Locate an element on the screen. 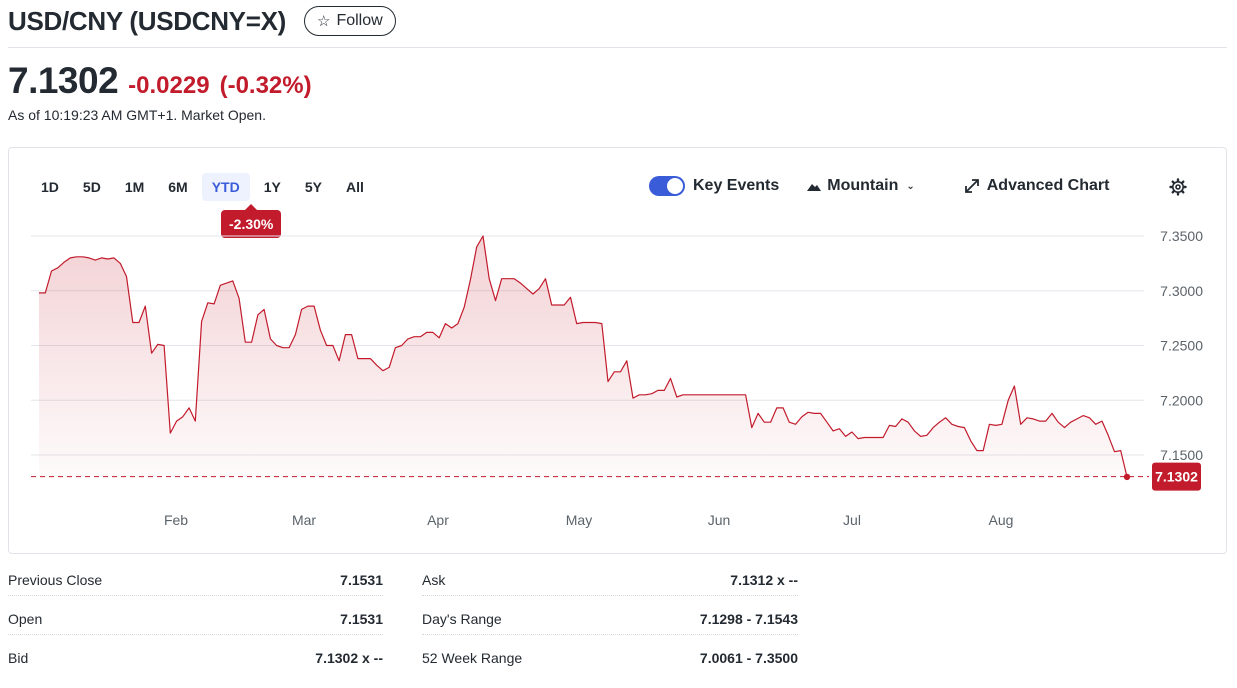  key-events-toggle is located at coordinates (667, 186).